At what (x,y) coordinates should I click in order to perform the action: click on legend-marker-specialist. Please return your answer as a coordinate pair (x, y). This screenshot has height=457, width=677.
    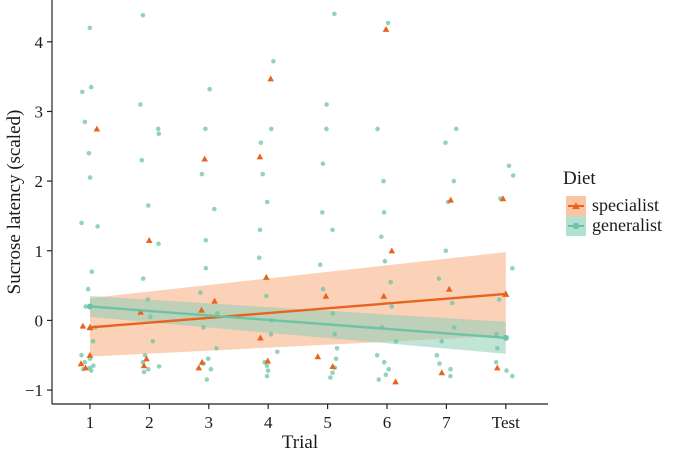
    Looking at the image, I should click on (576, 206).